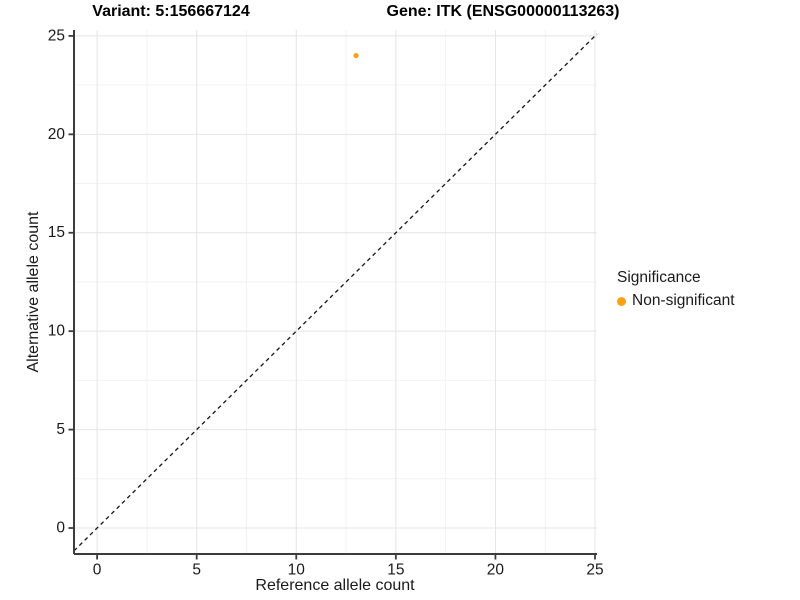 This screenshot has height=600, width=800. What do you see at coordinates (503, 11) in the screenshot?
I see `gene-title: Gene: ITK (ENSG00000113263)` at bounding box center [503, 11].